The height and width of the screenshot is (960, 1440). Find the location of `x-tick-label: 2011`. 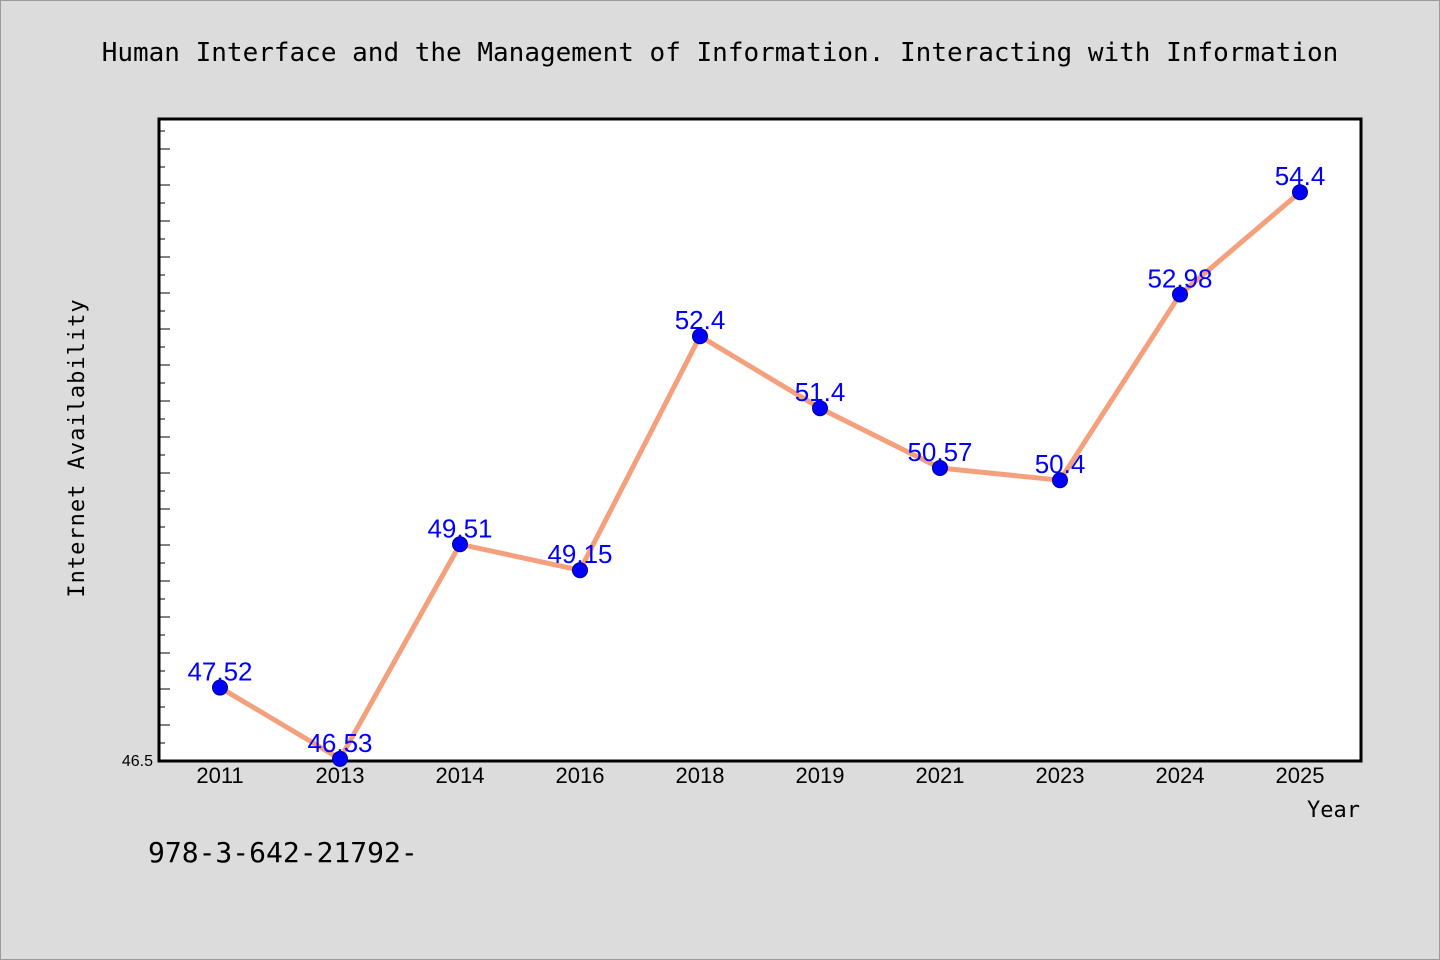

x-tick-label: 2011 is located at coordinates (219, 775).